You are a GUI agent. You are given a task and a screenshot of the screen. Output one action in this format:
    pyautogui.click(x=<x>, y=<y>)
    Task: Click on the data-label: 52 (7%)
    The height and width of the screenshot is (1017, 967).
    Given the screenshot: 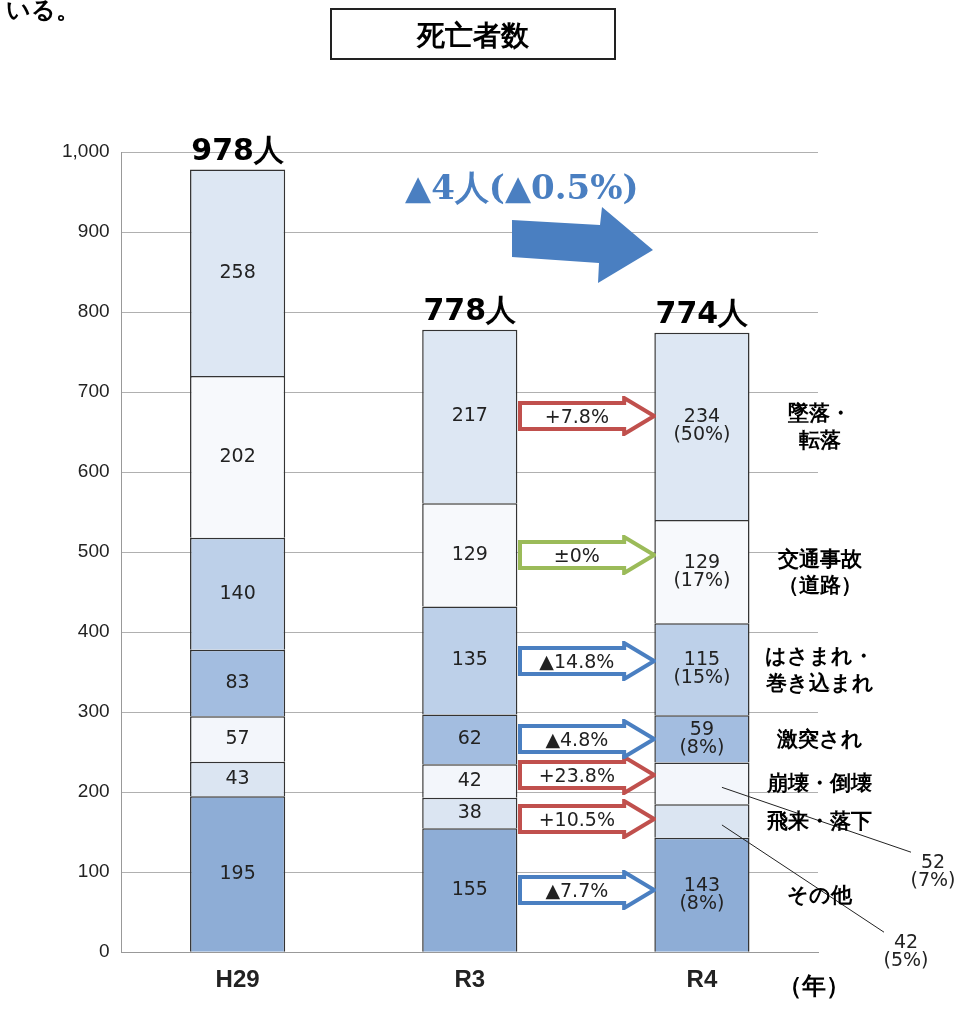 What is the action you would take?
    pyautogui.click(x=933, y=870)
    